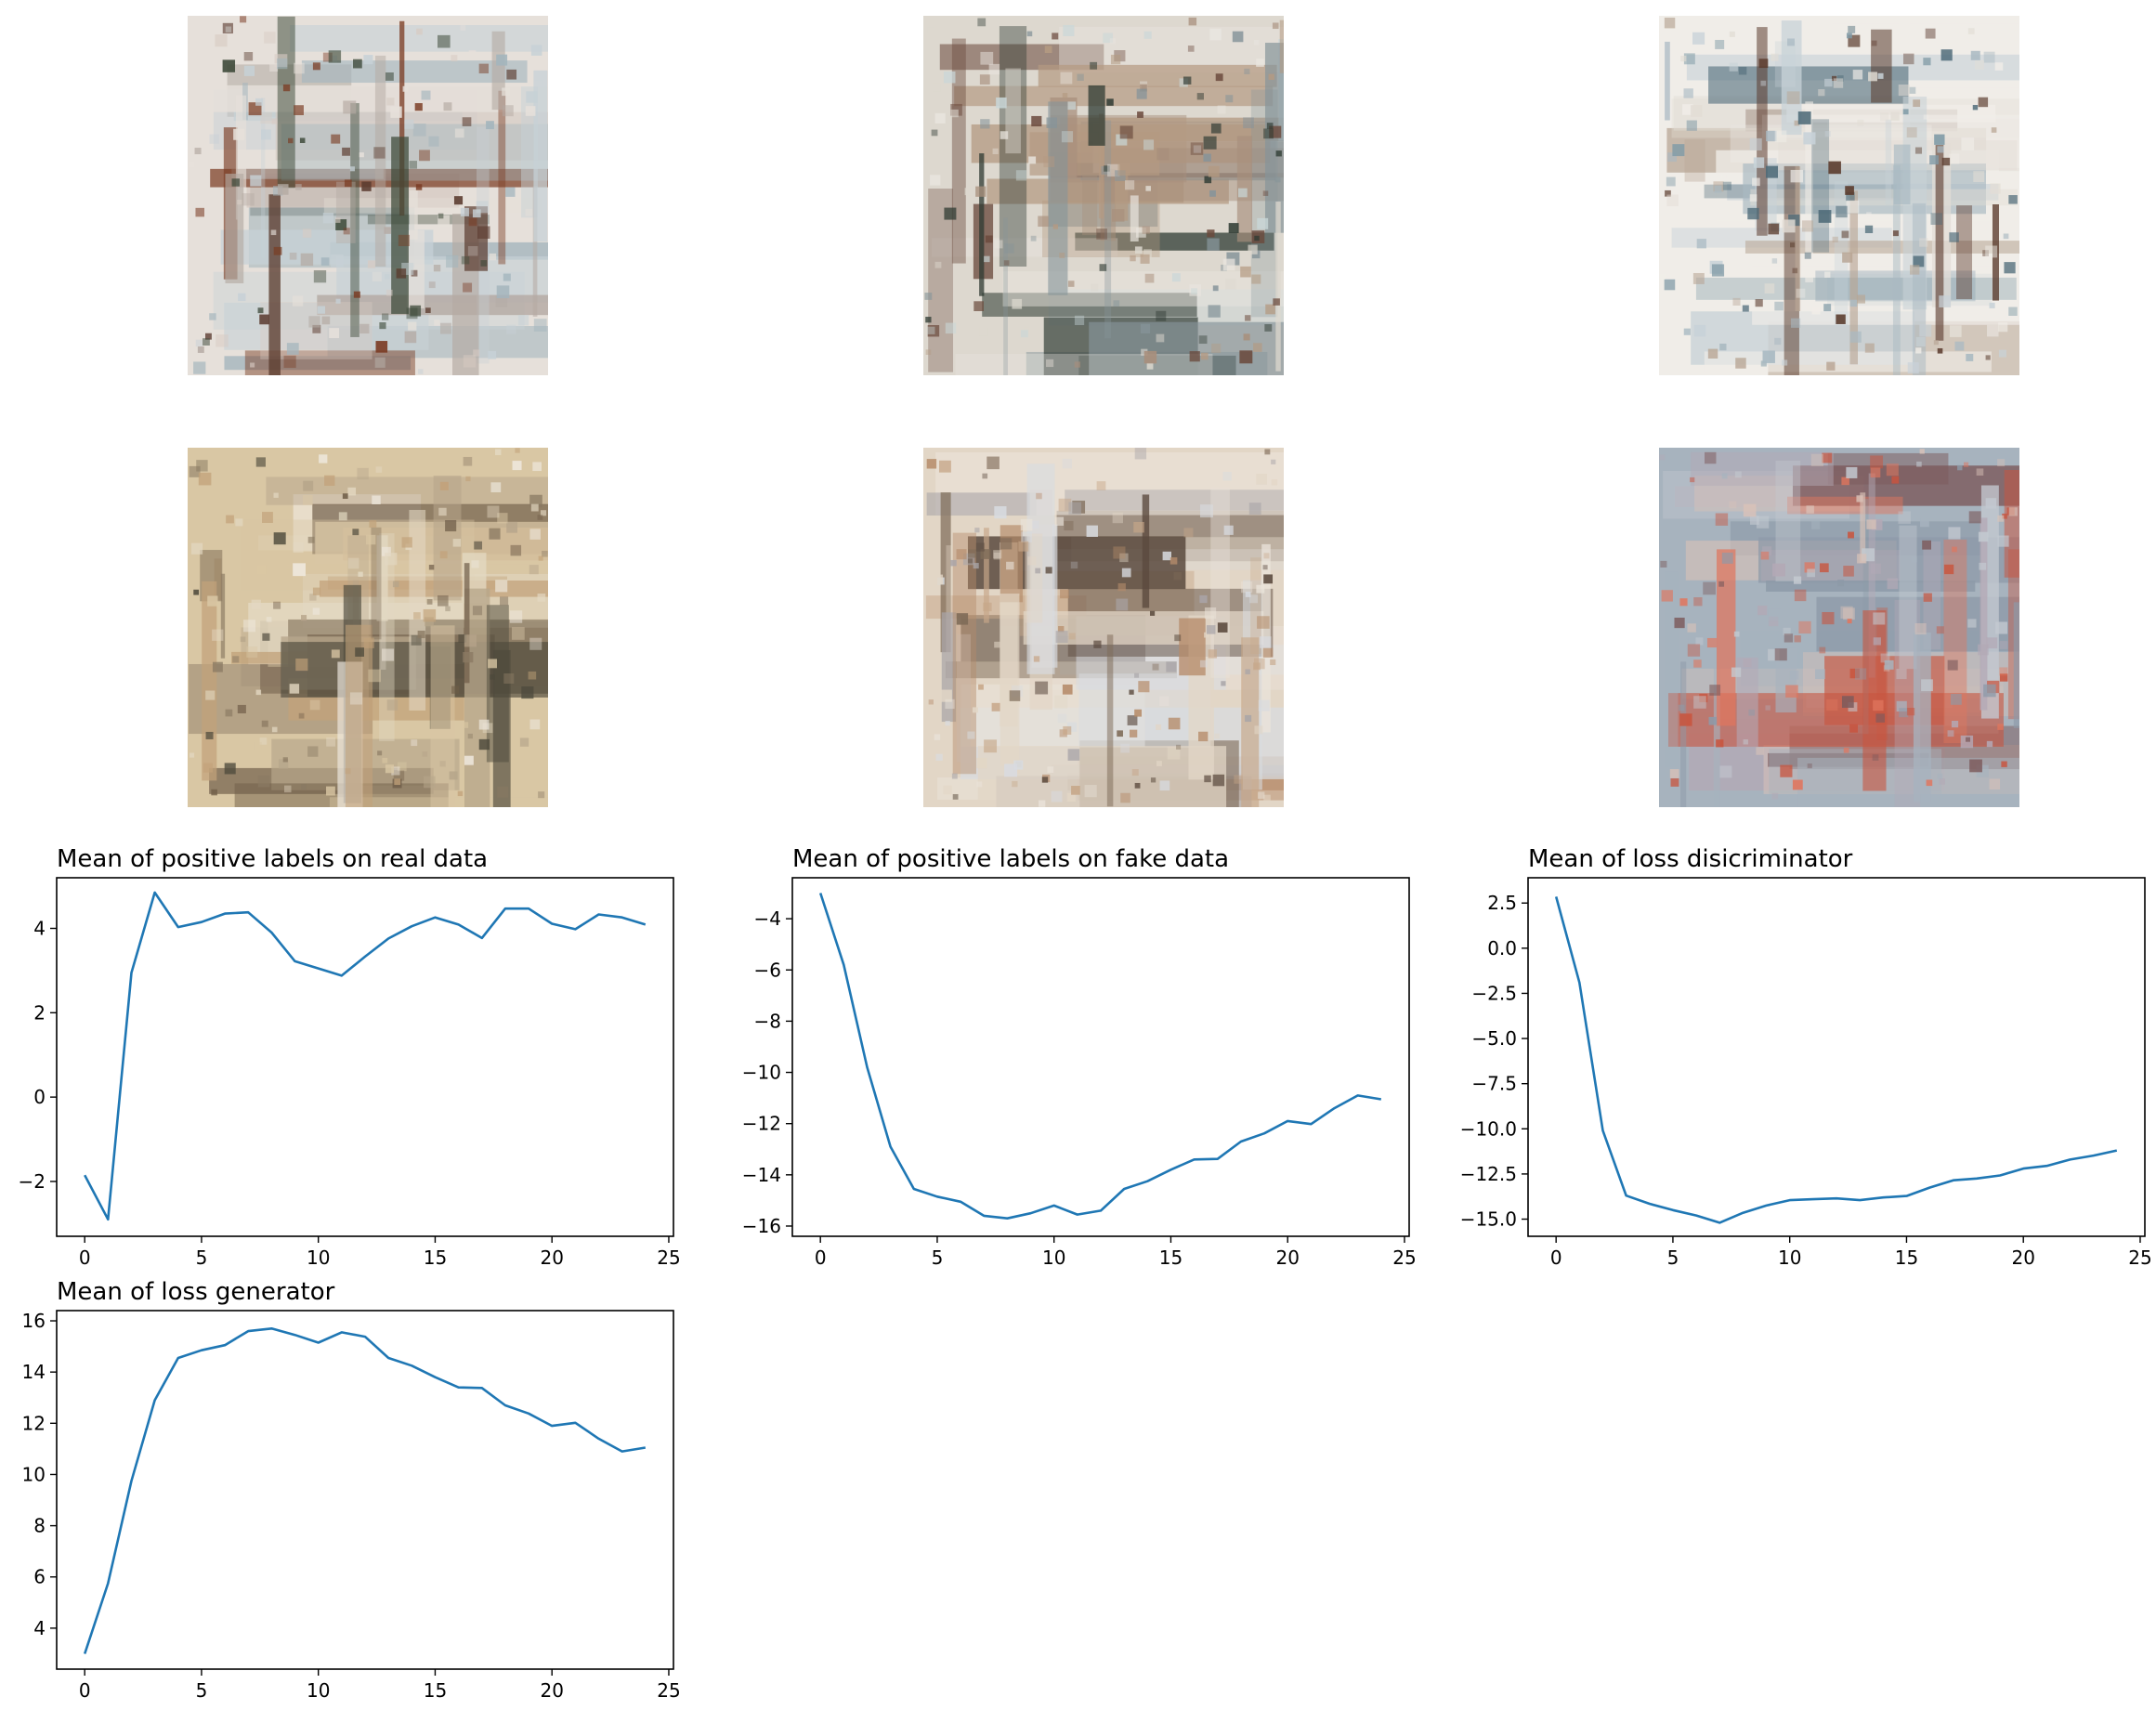  I want to click on y-tick-label: −16, so click(761, 1226).